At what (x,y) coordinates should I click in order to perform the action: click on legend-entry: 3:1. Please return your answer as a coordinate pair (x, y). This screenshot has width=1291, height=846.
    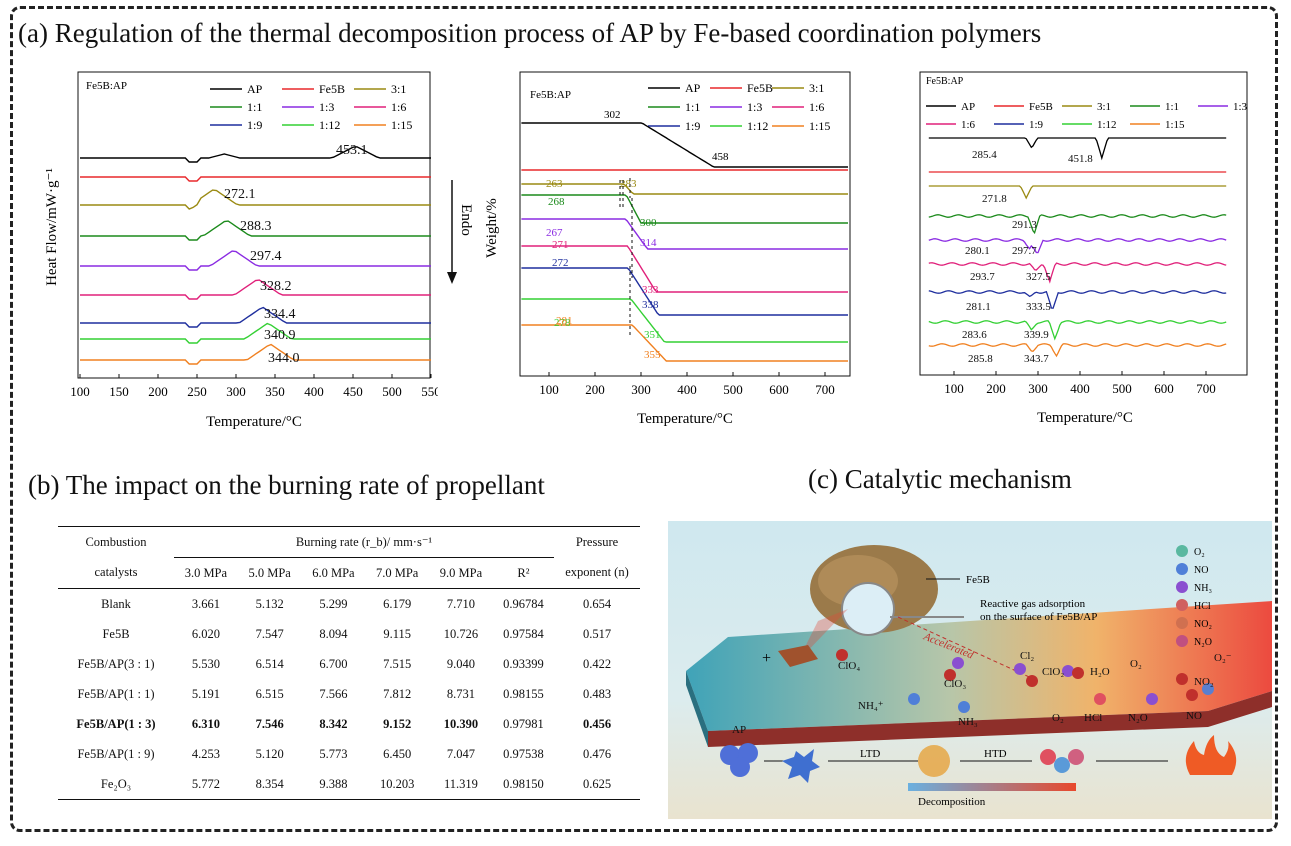
    Looking at the image, I should click on (816, 88).